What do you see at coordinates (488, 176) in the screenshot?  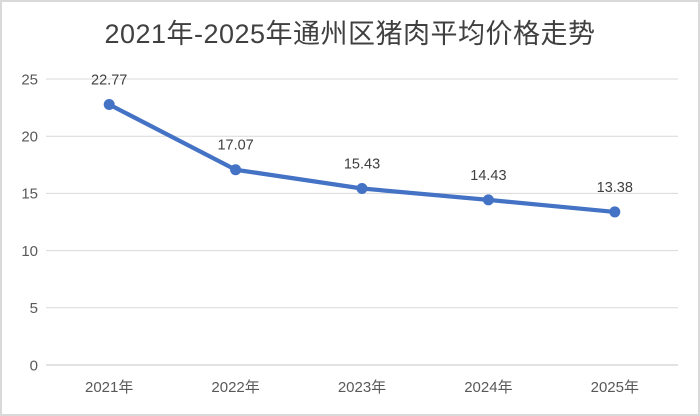 I see `data-label: 14.43` at bounding box center [488, 176].